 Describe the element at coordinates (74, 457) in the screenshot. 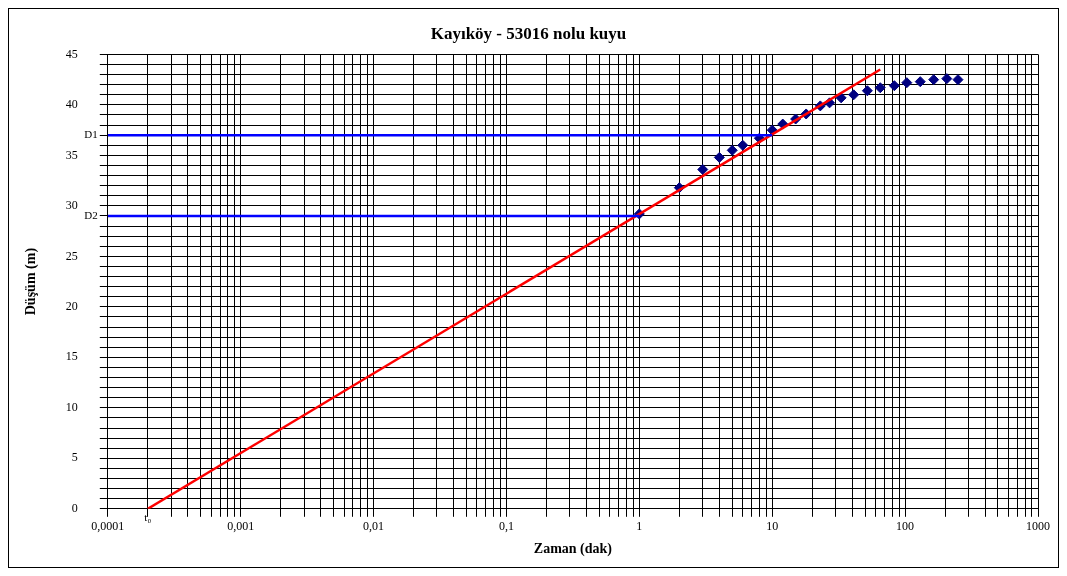

I see `y-tick-label: 5` at that location.